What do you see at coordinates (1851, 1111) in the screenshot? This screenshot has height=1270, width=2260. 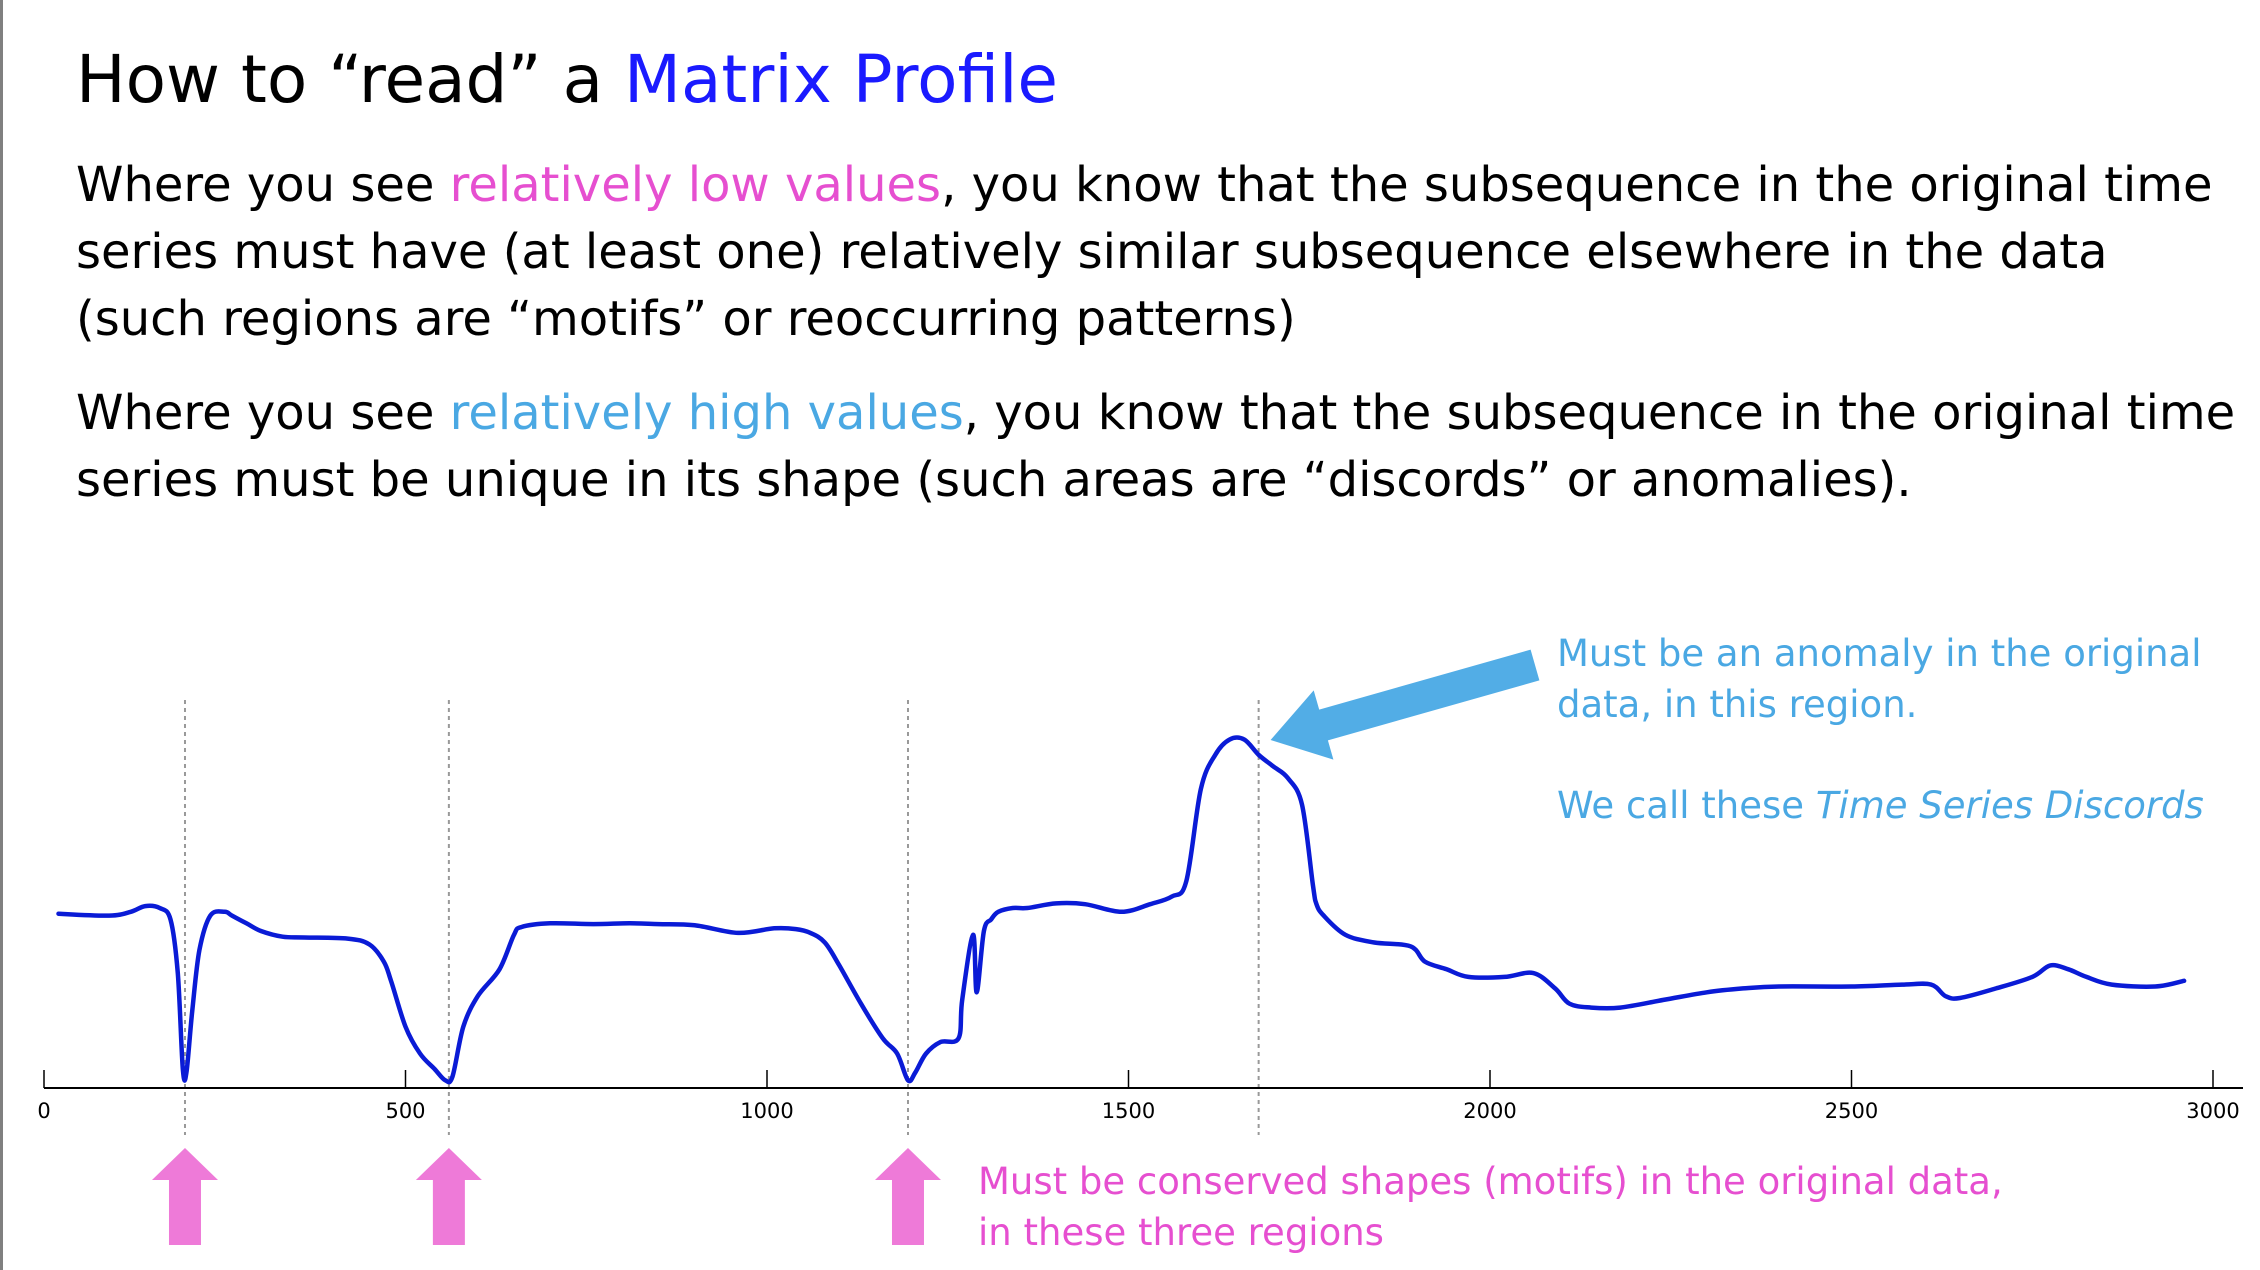 I see `x-tick-label-2500: 2500` at bounding box center [1851, 1111].